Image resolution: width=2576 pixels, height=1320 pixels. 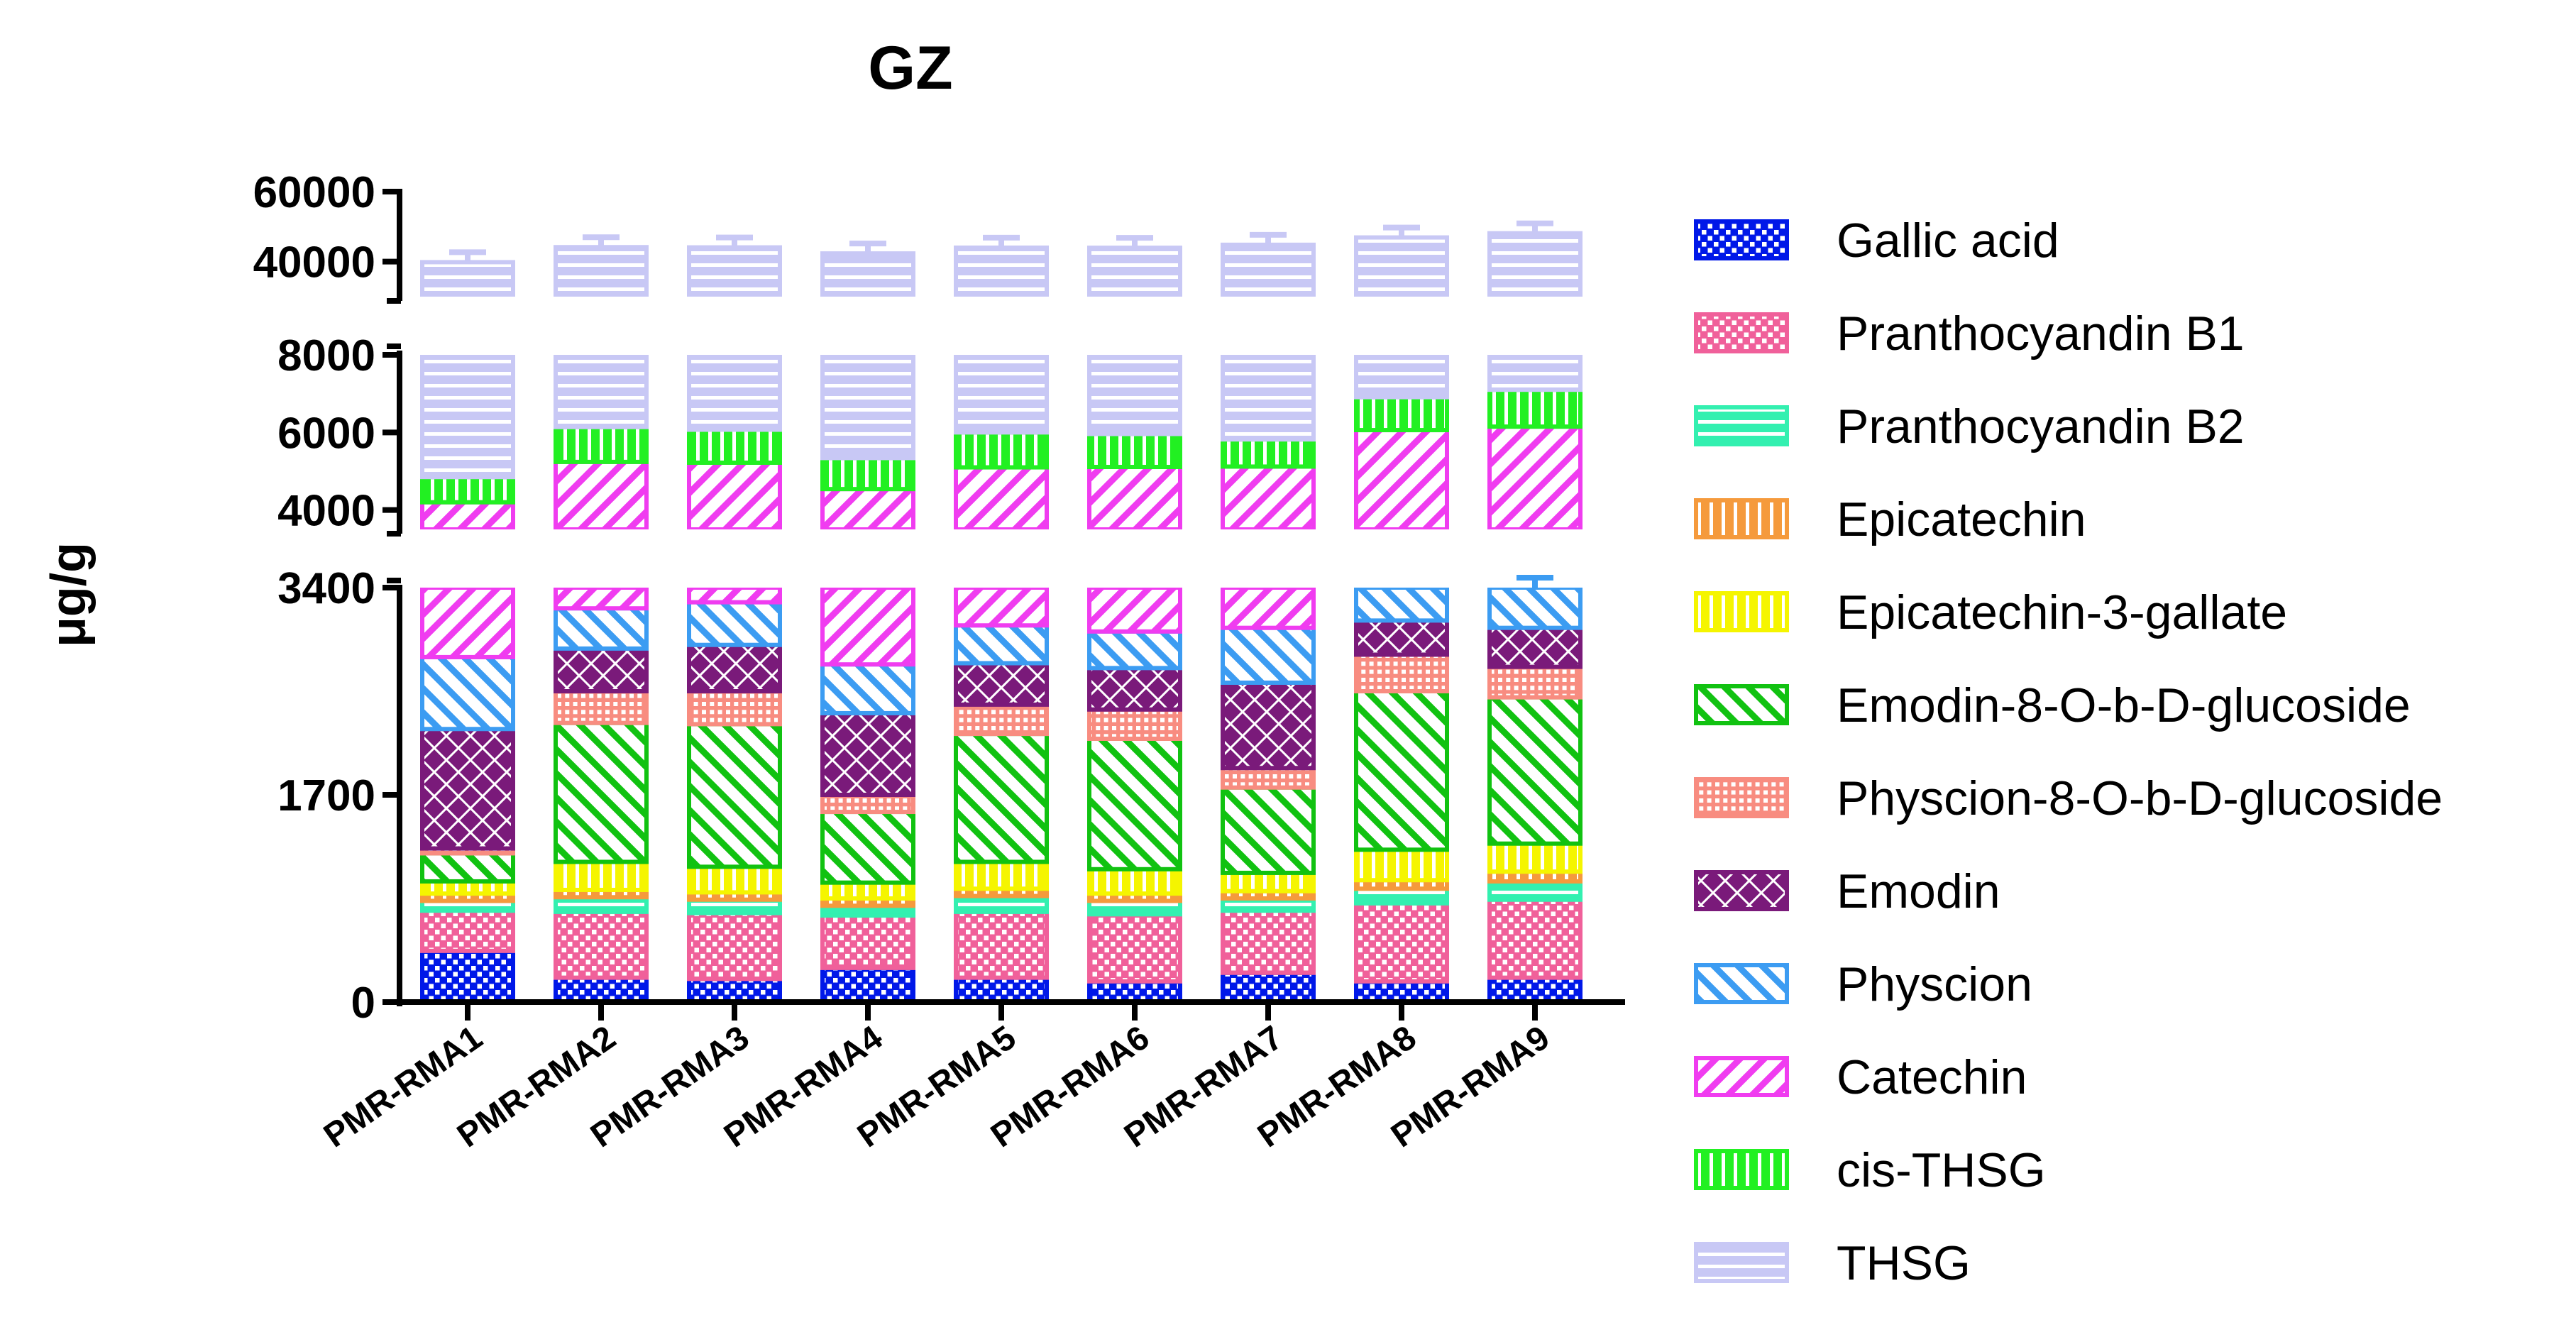 What do you see at coordinates (1741, 797) in the screenshot?
I see `legend-swatch-physcion-8-o-b-d-glucoside` at bounding box center [1741, 797].